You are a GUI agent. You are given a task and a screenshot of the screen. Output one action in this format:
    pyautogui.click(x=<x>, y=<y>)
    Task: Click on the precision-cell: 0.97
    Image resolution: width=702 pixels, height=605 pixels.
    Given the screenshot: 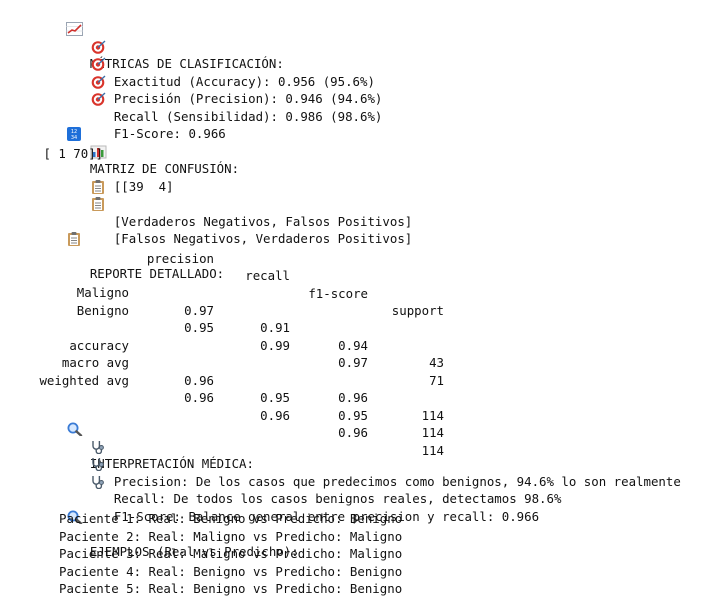 What is the action you would take?
    pyautogui.click(x=199, y=310)
    